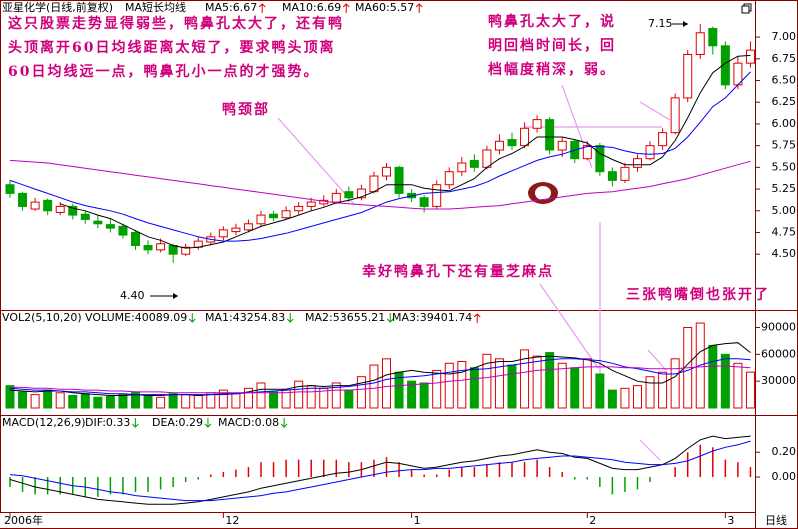  Describe the element at coordinates (176, 23) in the screenshot. I see `annotation: 这只股票走势显得弱些，鸭鼻孔太大了，还有鸭` at that location.